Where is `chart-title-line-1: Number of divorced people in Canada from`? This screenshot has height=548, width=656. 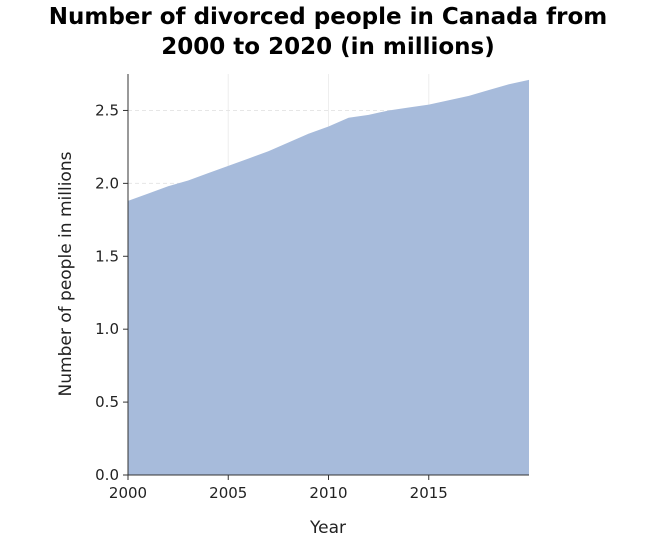
chart-title-line-1: Number of divorced people in Canada from is located at coordinates (328, 17).